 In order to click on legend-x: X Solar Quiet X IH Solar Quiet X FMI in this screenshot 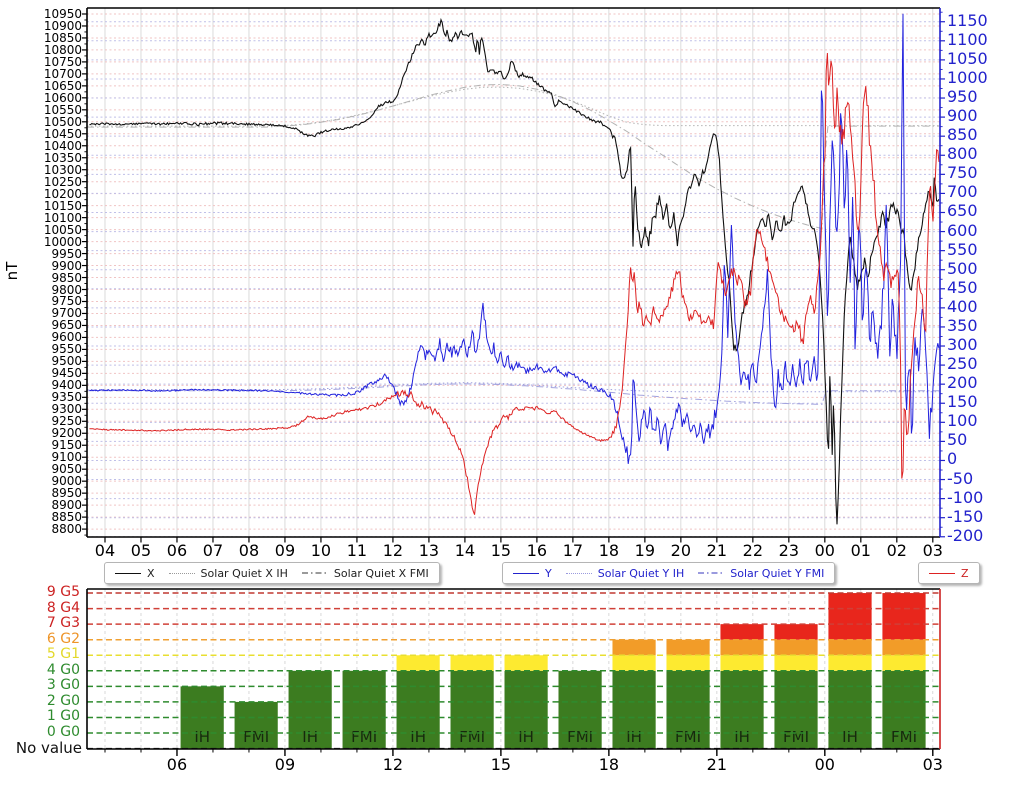, I will do `click(272, 573)`.